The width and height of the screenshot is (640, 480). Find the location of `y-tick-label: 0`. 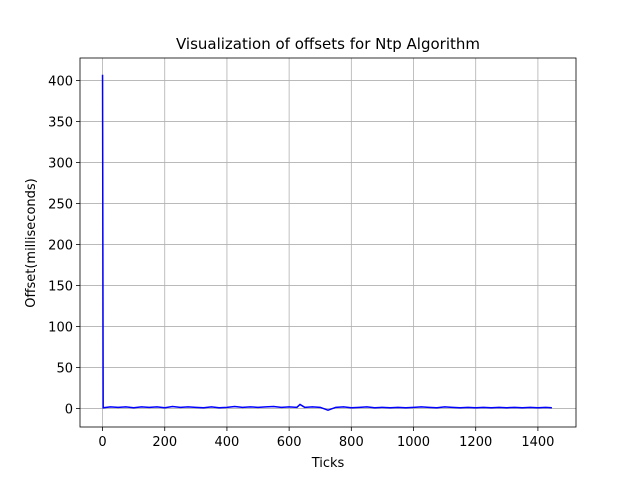

y-tick-label: 0 is located at coordinates (69, 410).